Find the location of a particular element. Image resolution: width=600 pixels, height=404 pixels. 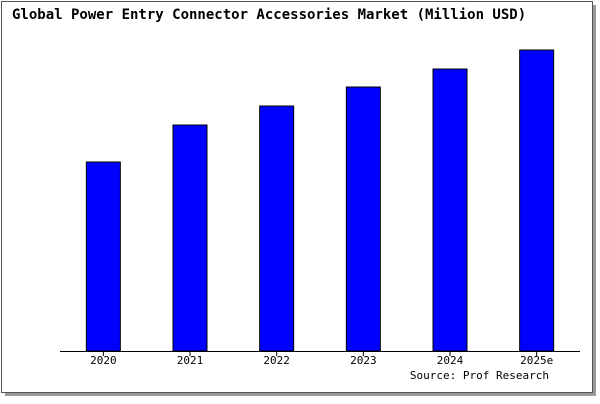

x-tick-label: 2020 is located at coordinates (103, 360).